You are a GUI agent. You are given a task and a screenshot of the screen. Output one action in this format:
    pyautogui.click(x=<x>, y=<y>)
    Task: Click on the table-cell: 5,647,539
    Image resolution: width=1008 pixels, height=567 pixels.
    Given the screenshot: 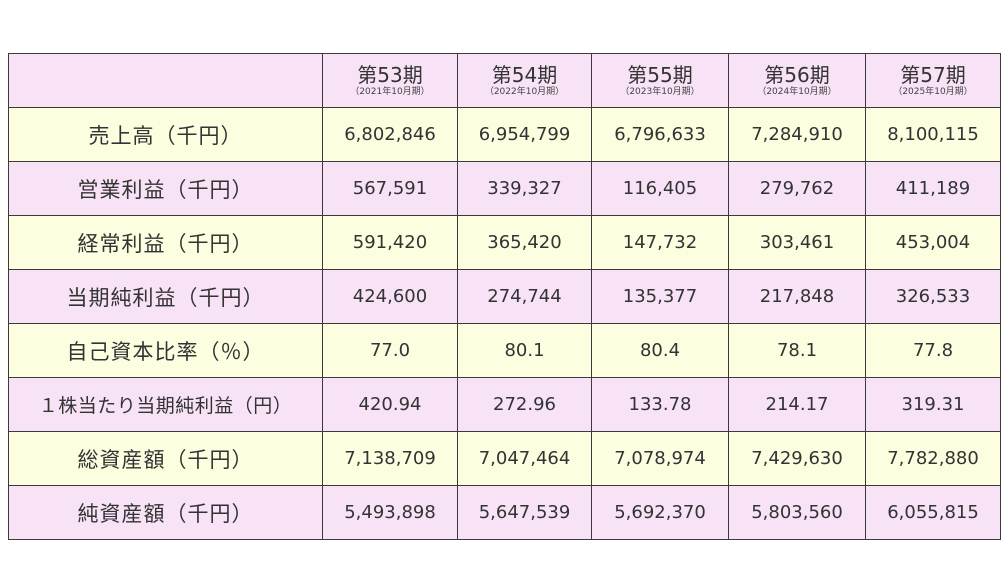 What is the action you would take?
    pyautogui.click(x=524, y=512)
    